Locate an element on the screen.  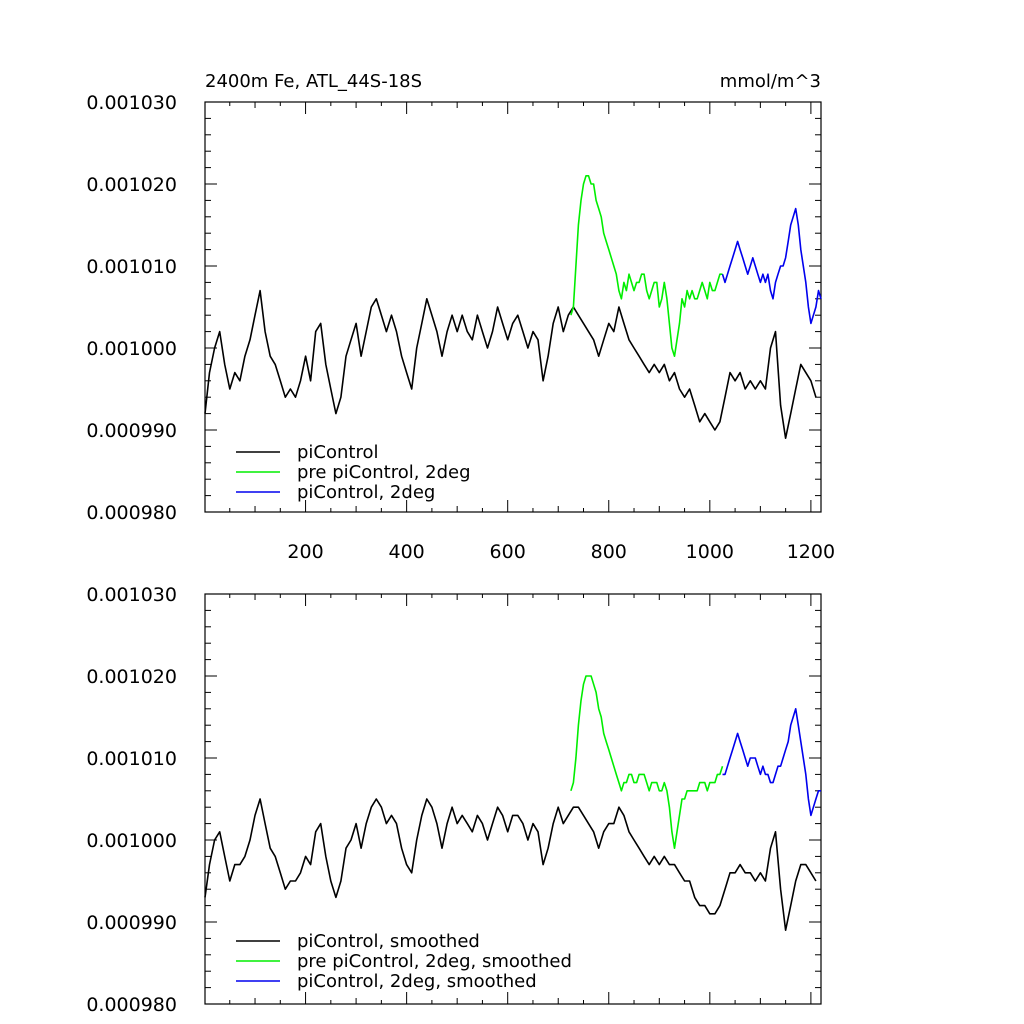
legend-label-2: pre piControl, 2deg is located at coordinates (384, 472).